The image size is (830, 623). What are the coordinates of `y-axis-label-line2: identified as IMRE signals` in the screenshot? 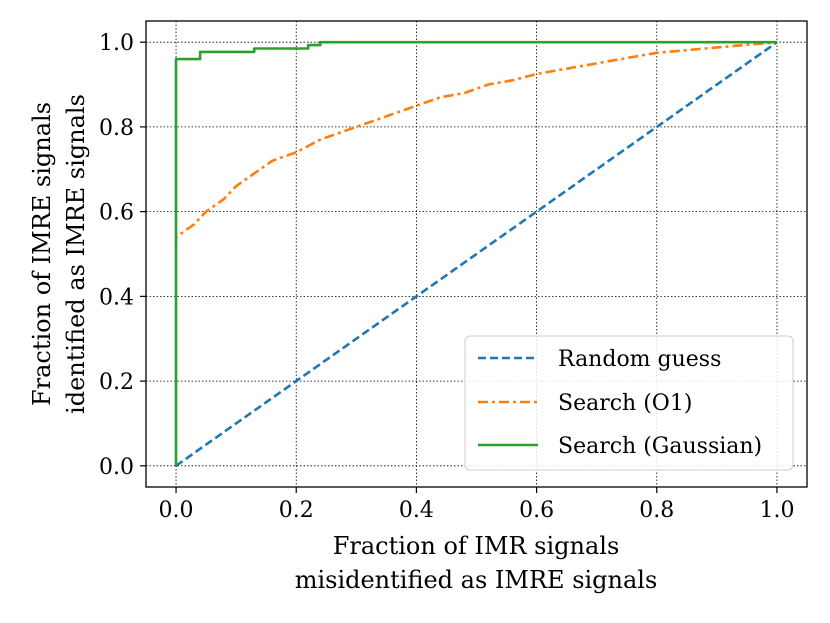 It's located at (76, 254).